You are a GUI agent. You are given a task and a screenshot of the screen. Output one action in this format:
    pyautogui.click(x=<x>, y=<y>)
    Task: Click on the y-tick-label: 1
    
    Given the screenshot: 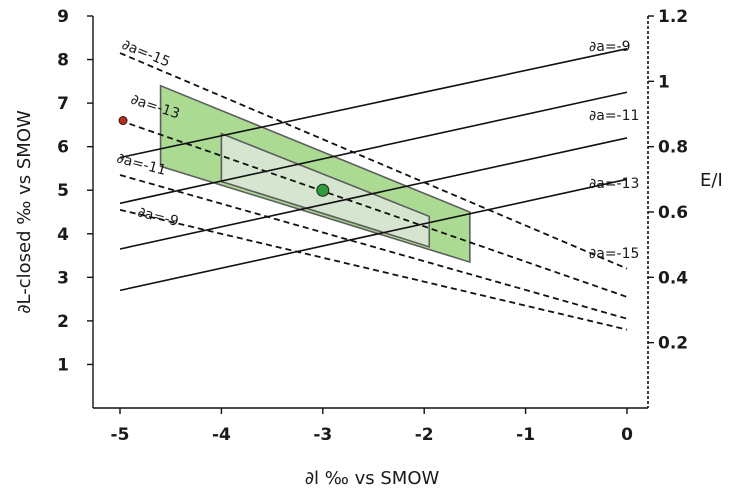 What is the action you would take?
    pyautogui.click(x=63, y=365)
    